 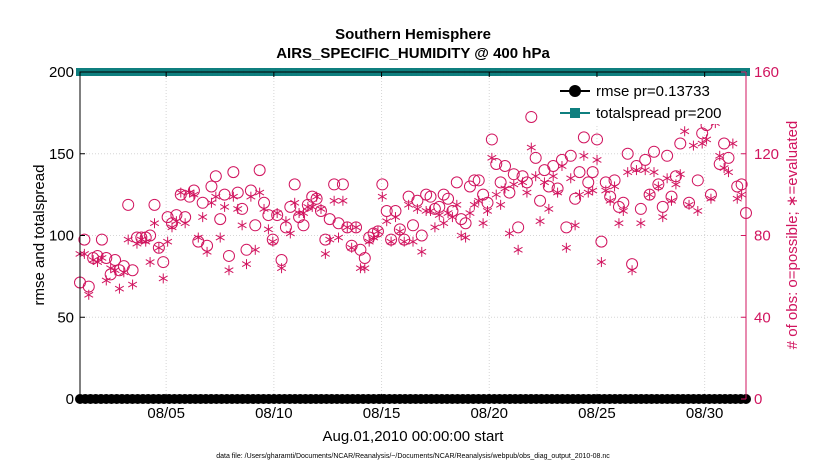 I want to click on legend-marker-rmse, so click(x=575, y=91).